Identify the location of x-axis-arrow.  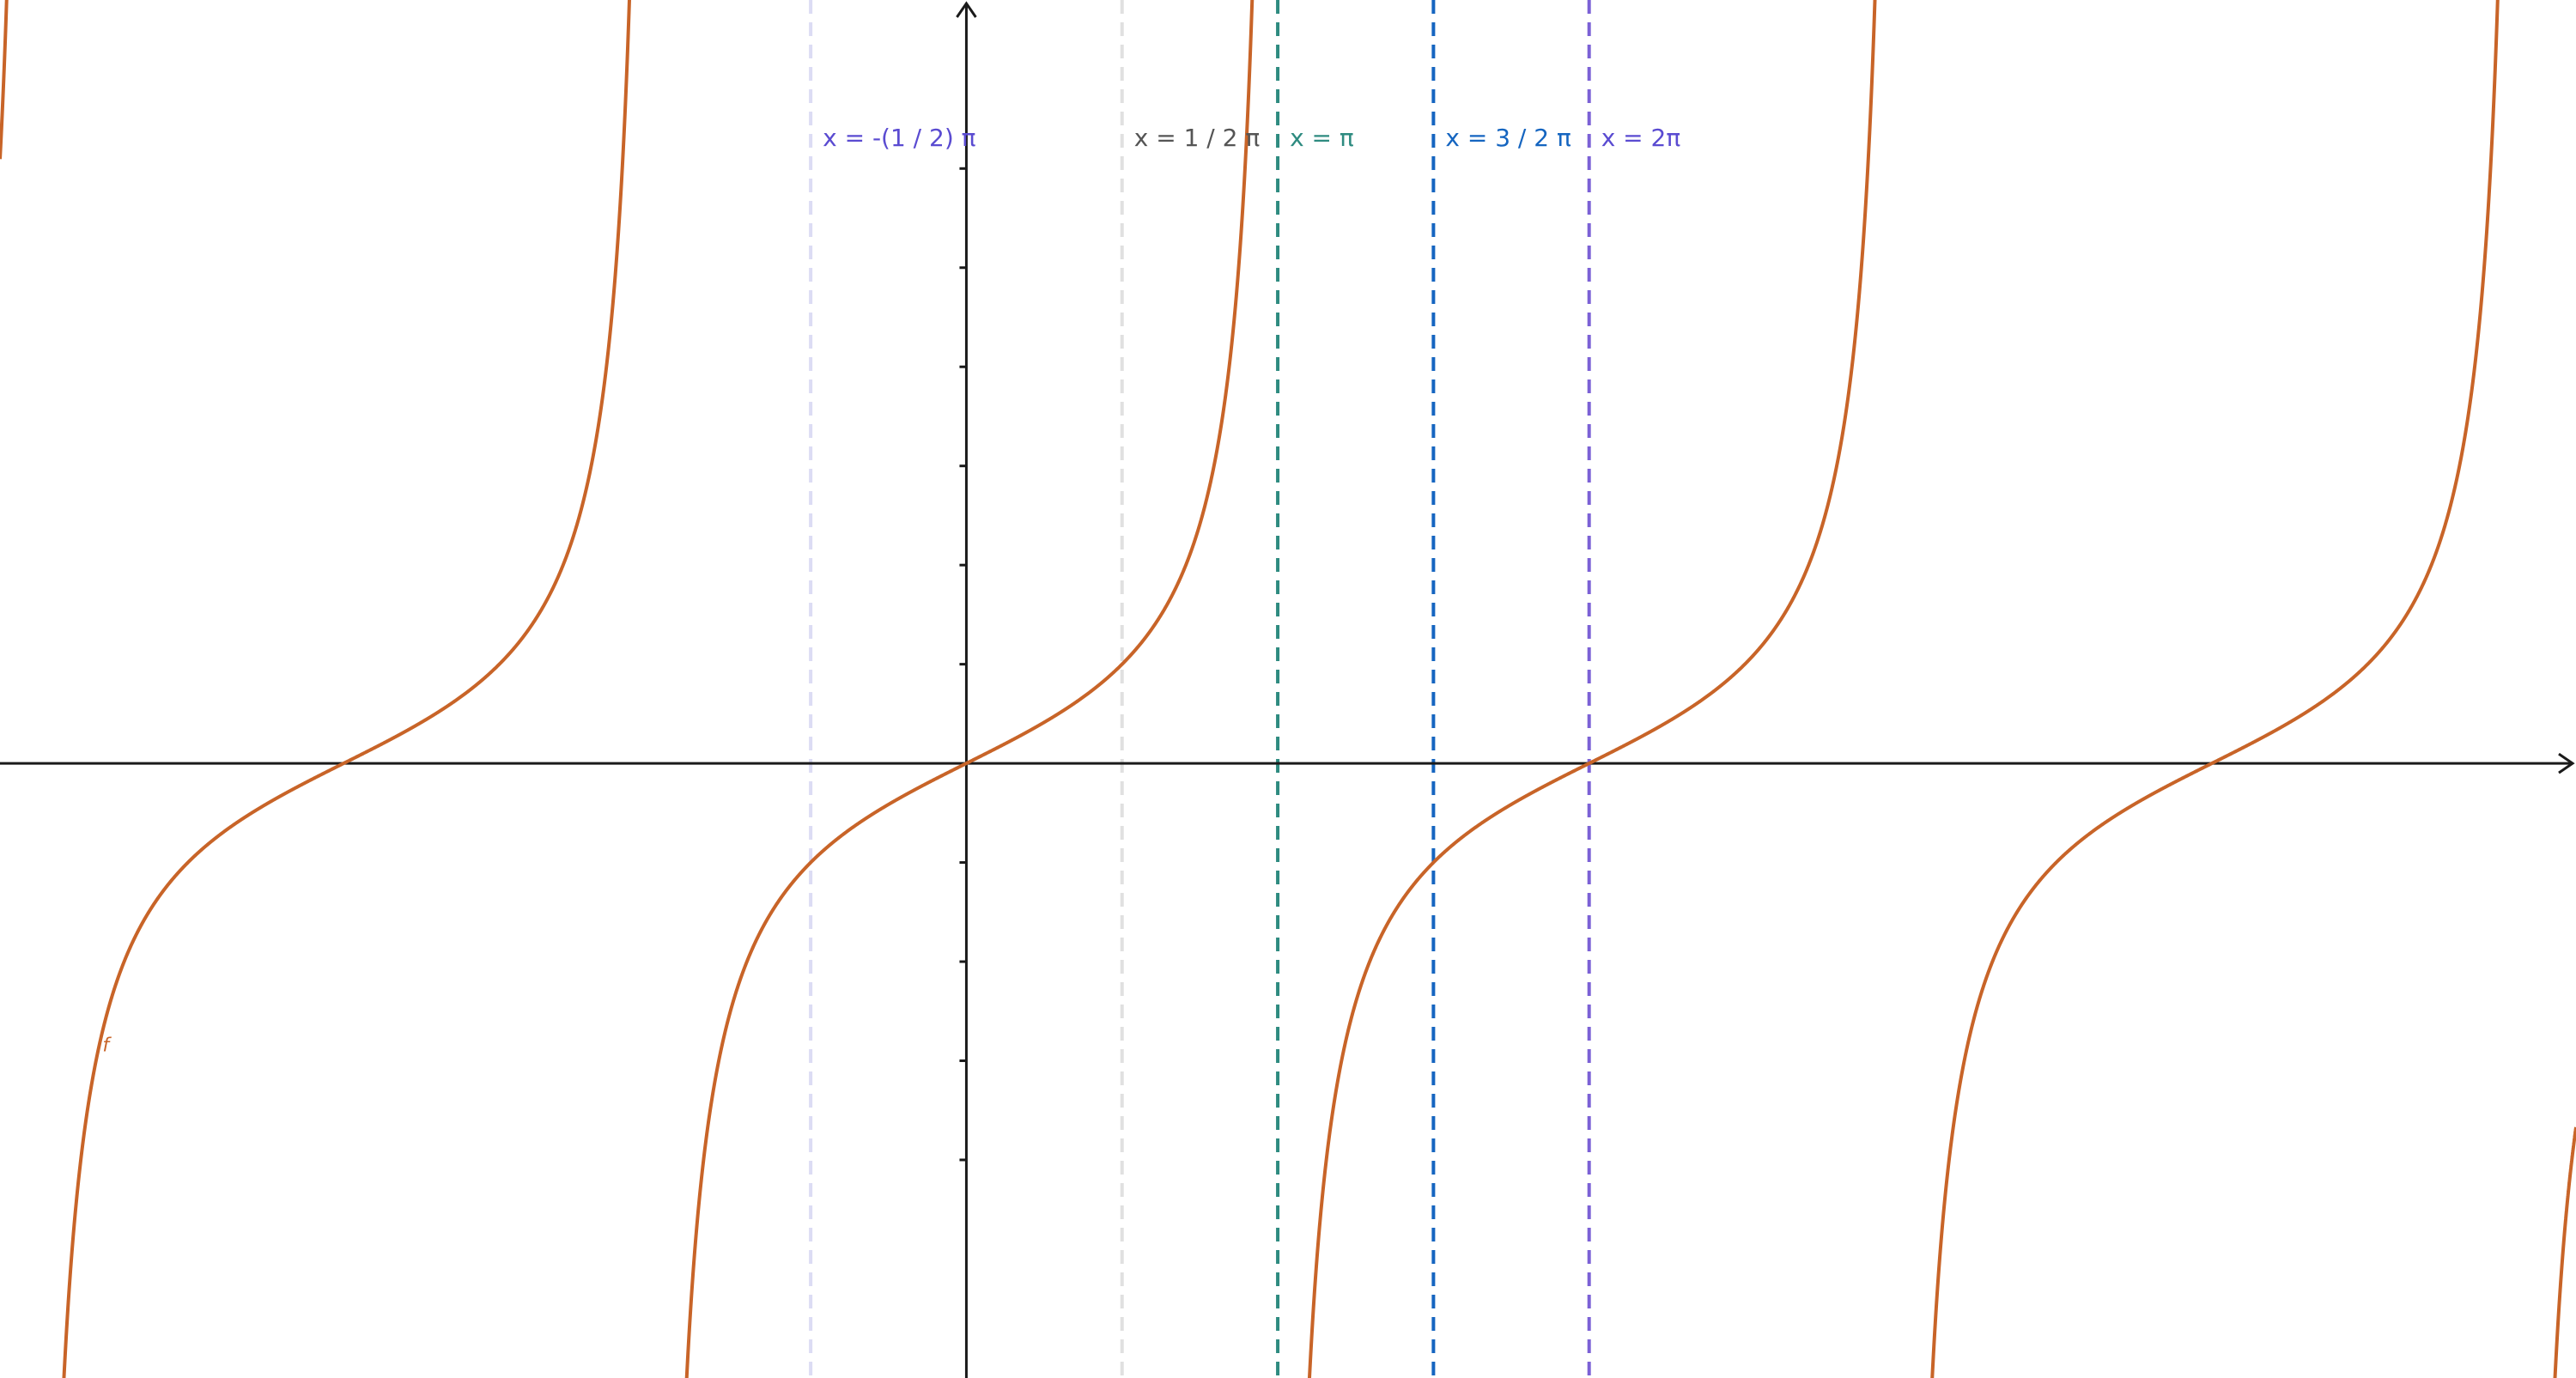
(2566, 763).